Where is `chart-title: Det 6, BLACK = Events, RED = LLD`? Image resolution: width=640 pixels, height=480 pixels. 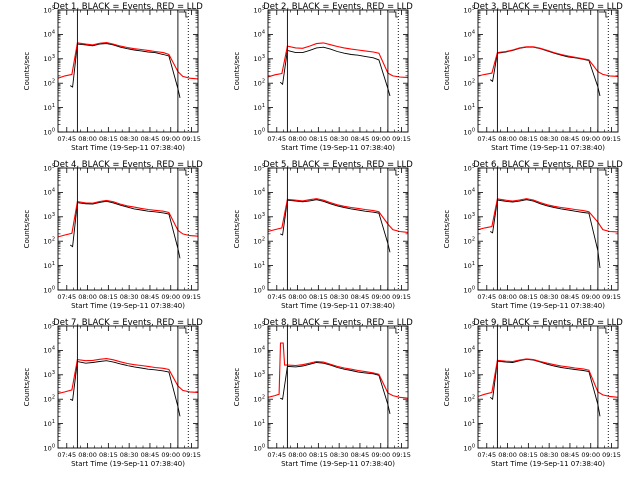
chart-title: Det 6, BLACK = Events, RED = LLD is located at coordinates (548, 165).